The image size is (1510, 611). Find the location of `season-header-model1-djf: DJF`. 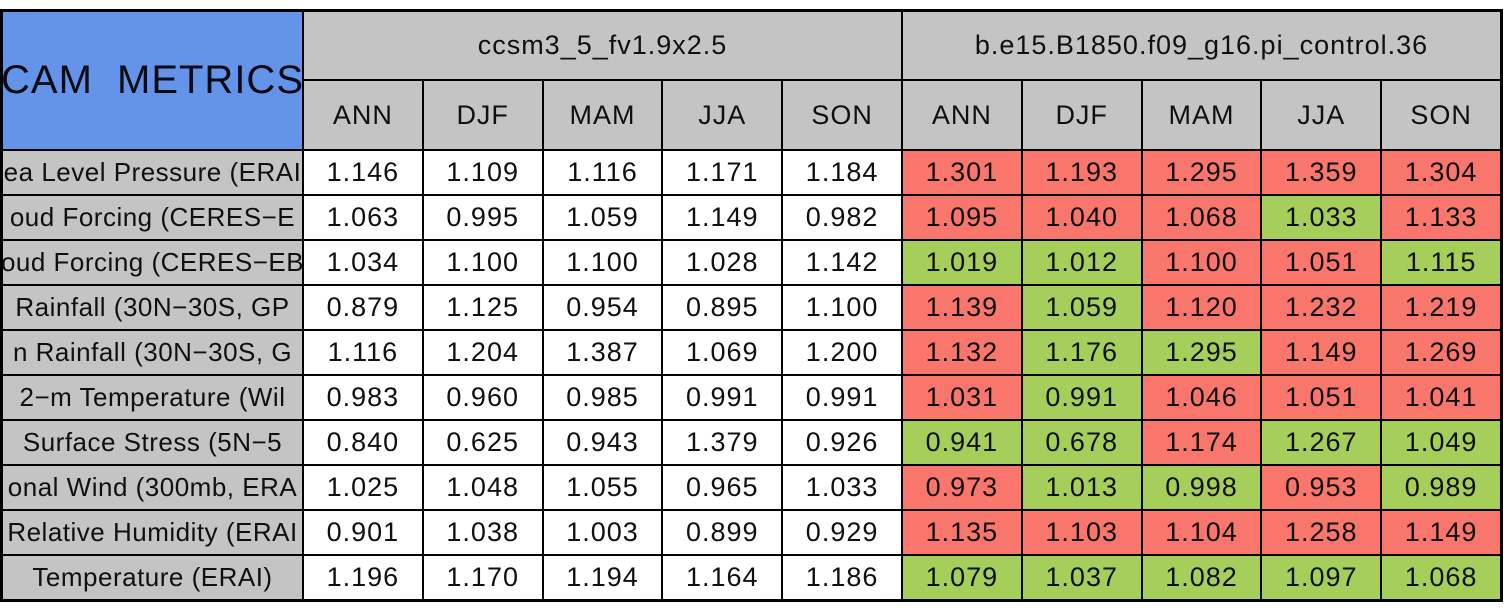

season-header-model1-djf: DJF is located at coordinates (482, 115).